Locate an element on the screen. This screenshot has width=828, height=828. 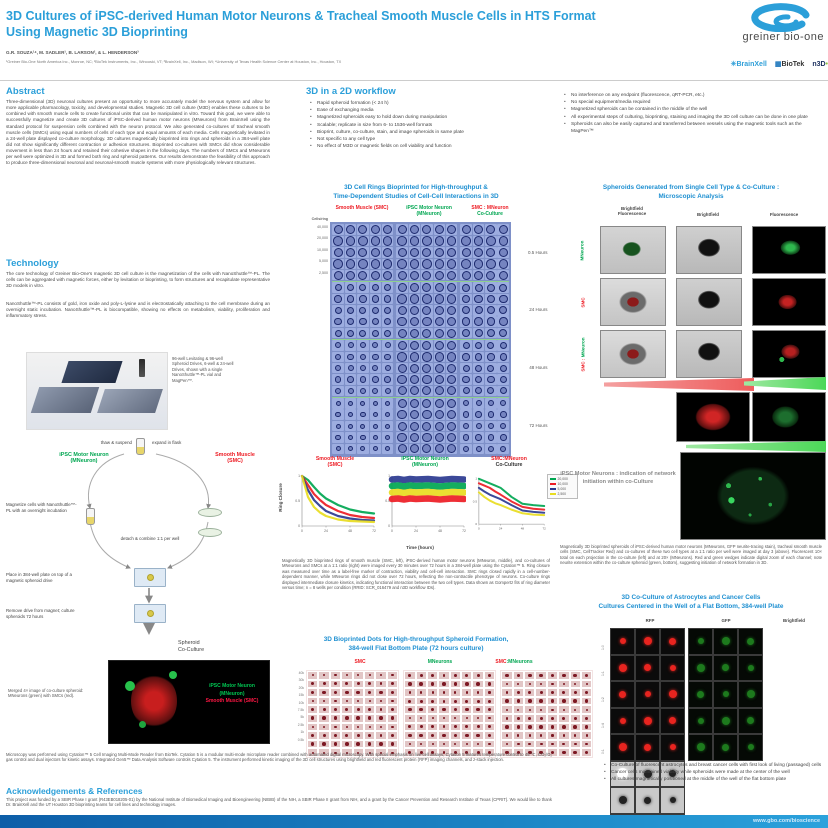
plate-row-label: 5,000 is located at coordinates (323, 261).